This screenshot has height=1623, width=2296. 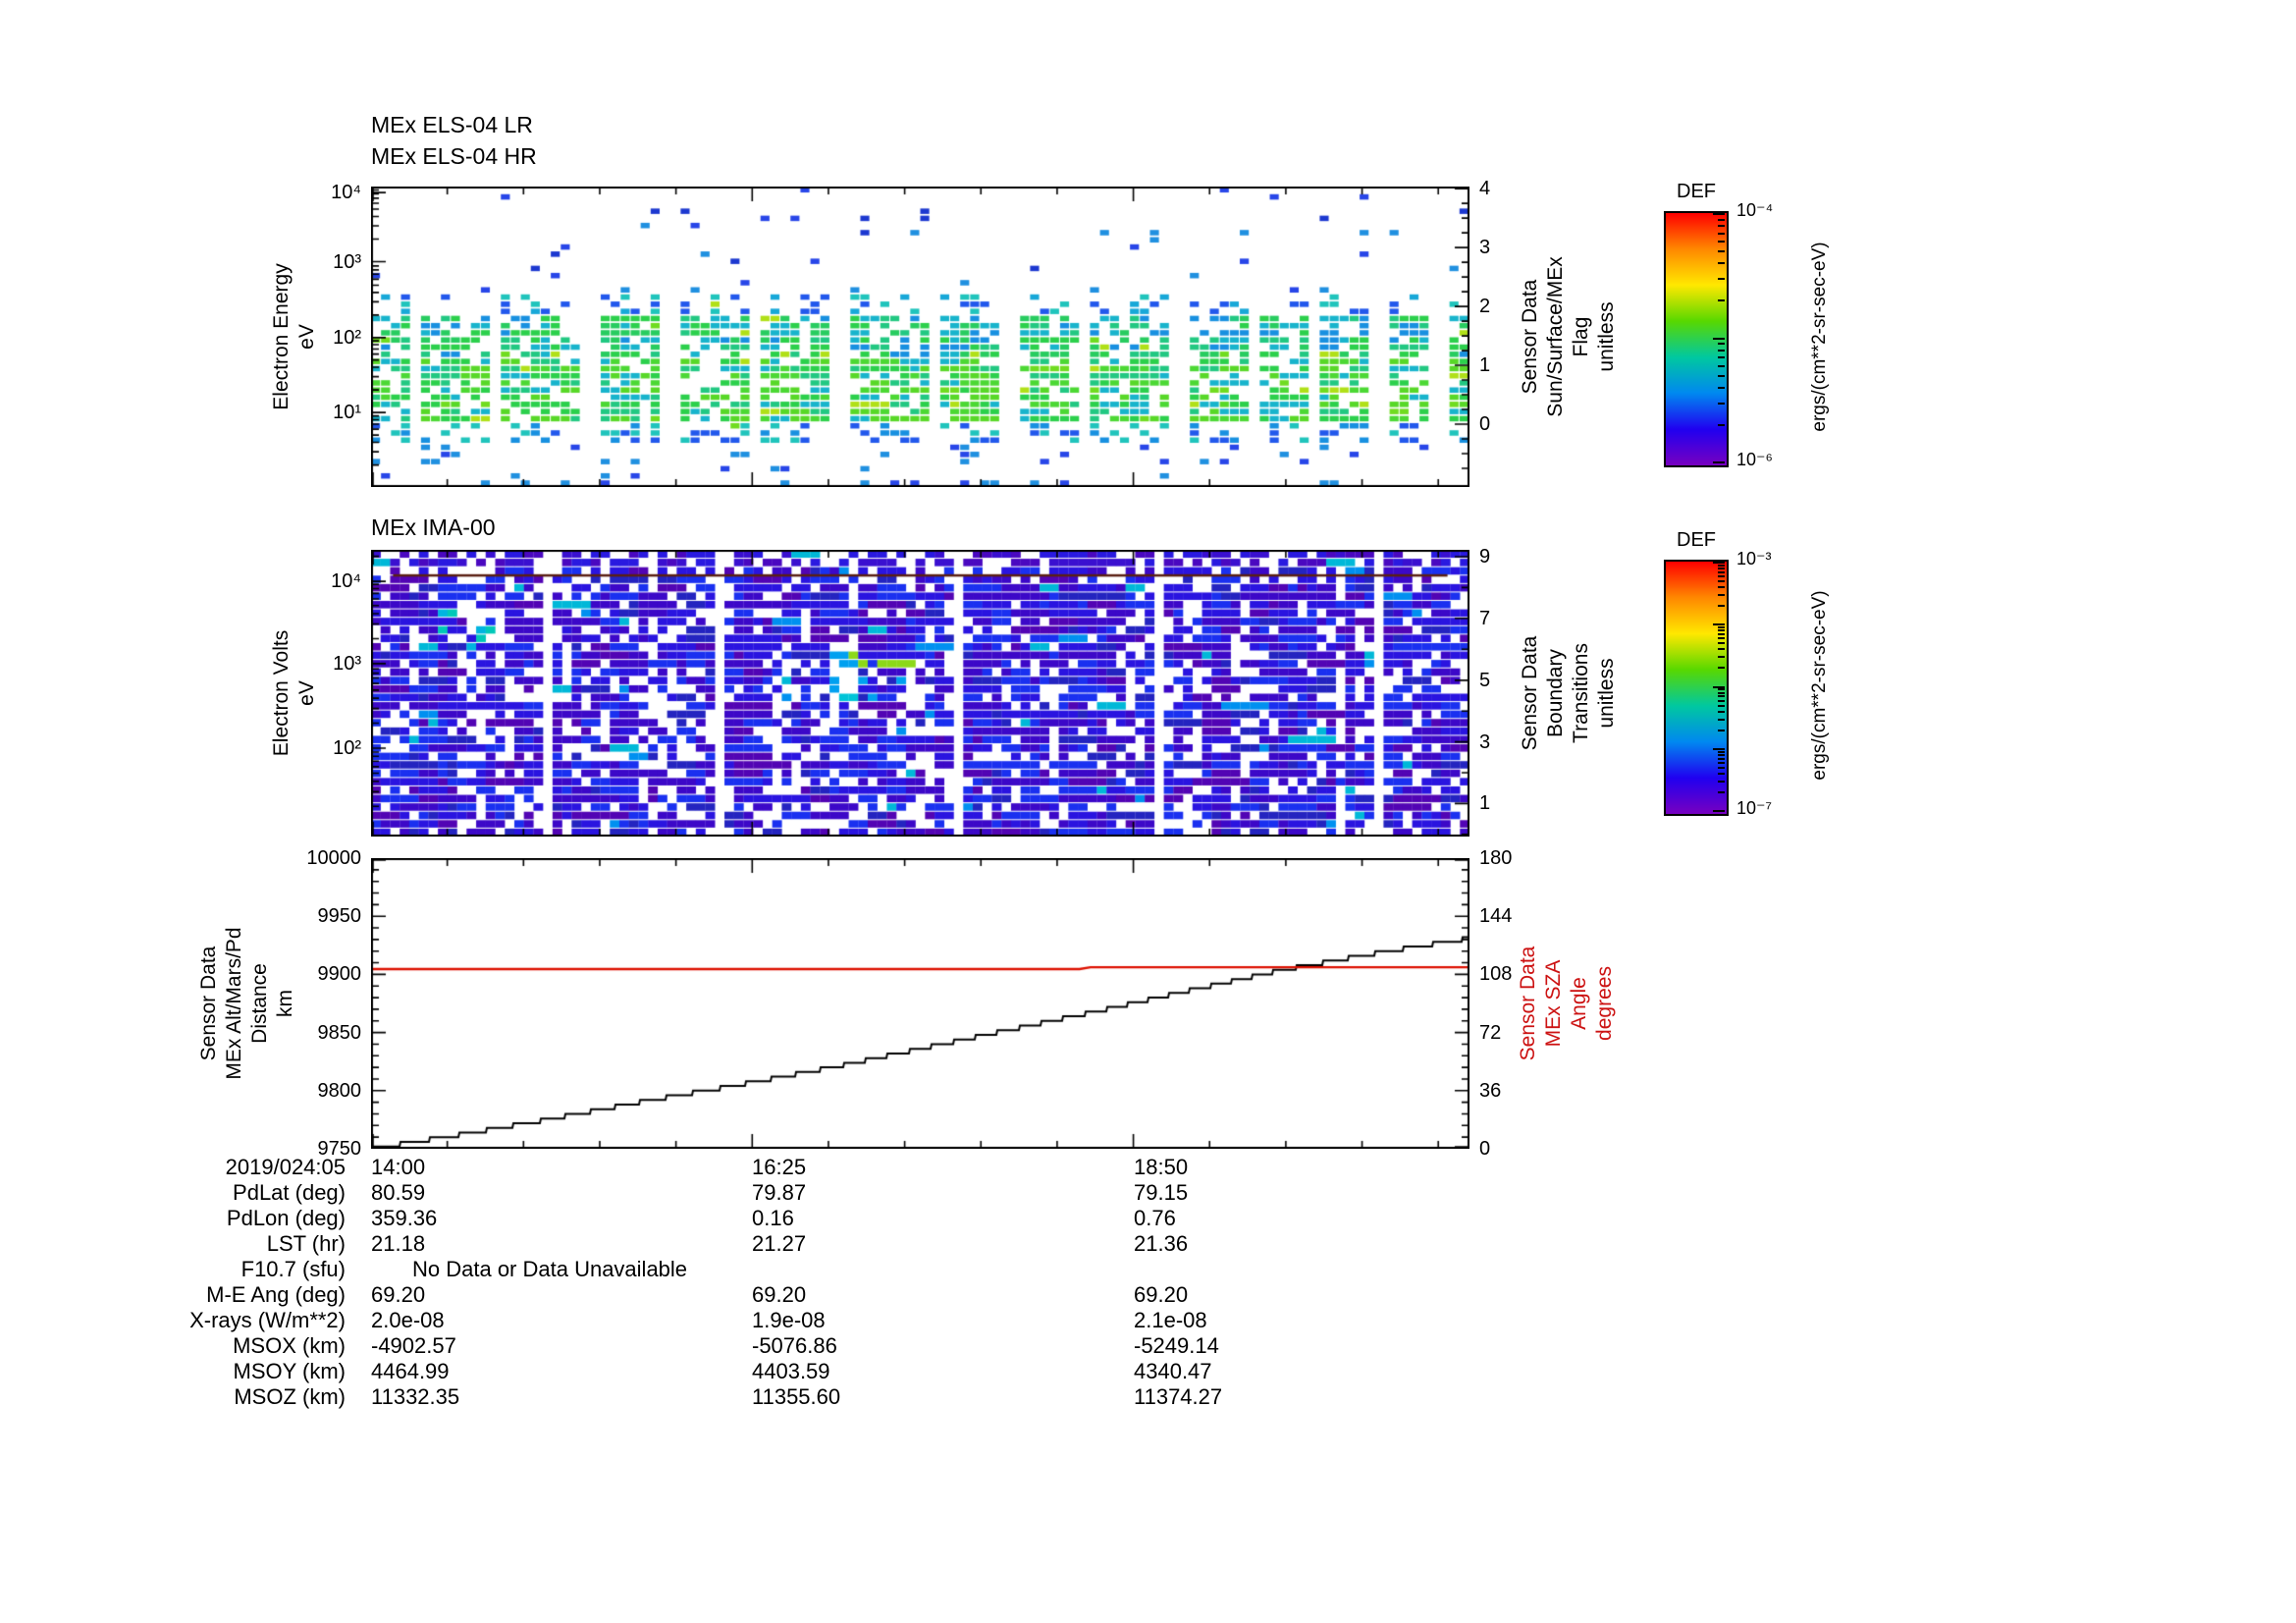 I want to click on panel1-title-lr: MEx ELS-04 LR, so click(x=452, y=124).